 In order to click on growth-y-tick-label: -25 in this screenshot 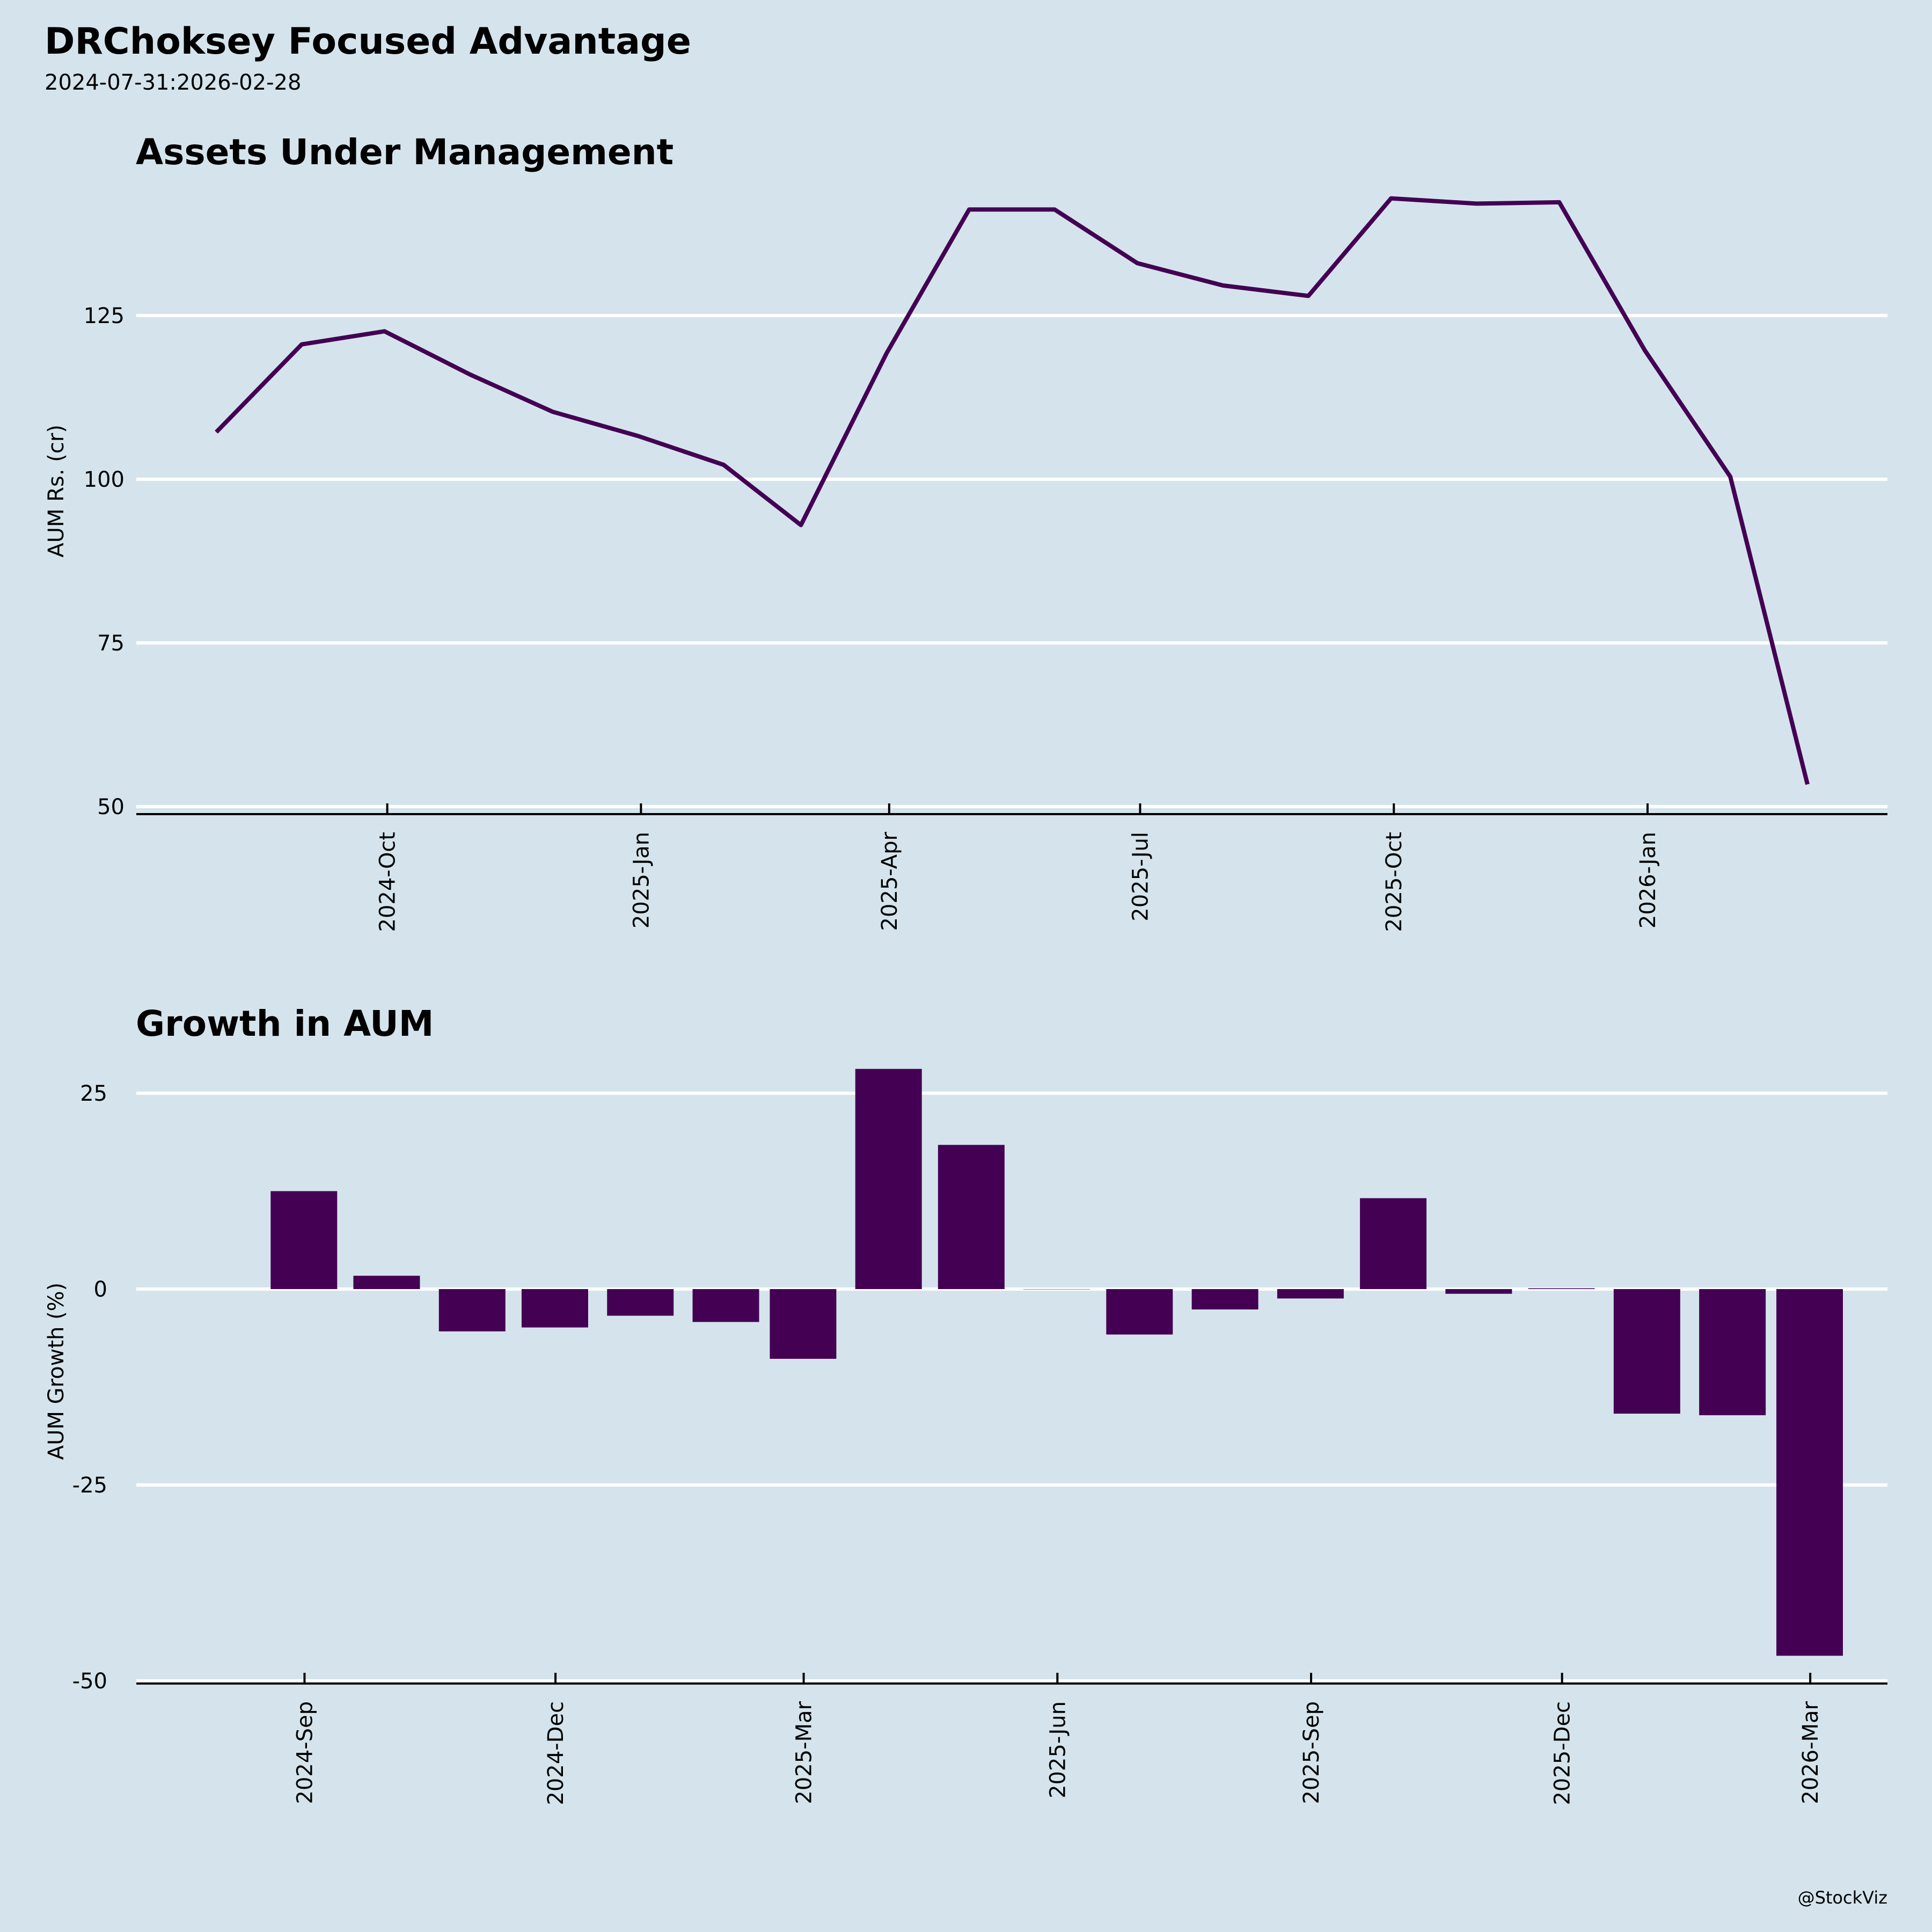, I will do `click(89, 1485)`.